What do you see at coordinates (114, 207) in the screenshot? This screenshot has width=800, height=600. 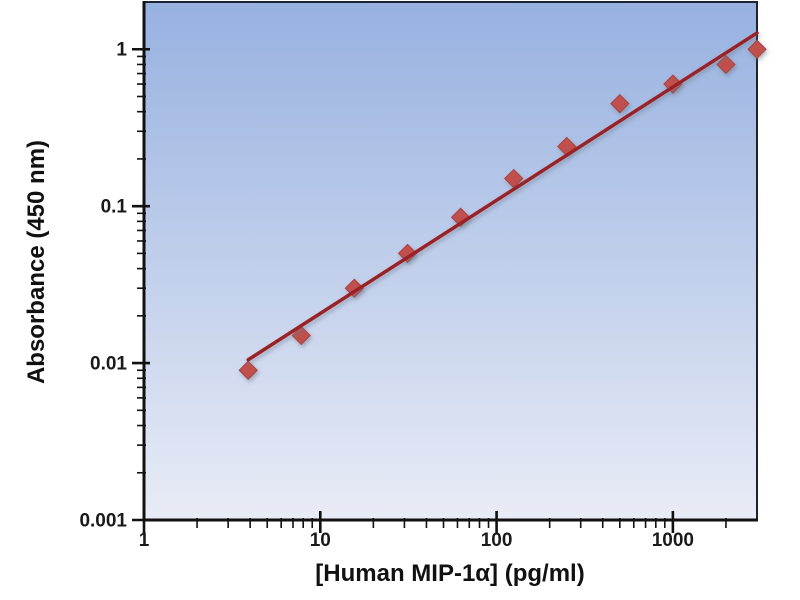 I see `y-tick-label: 0.1` at bounding box center [114, 207].